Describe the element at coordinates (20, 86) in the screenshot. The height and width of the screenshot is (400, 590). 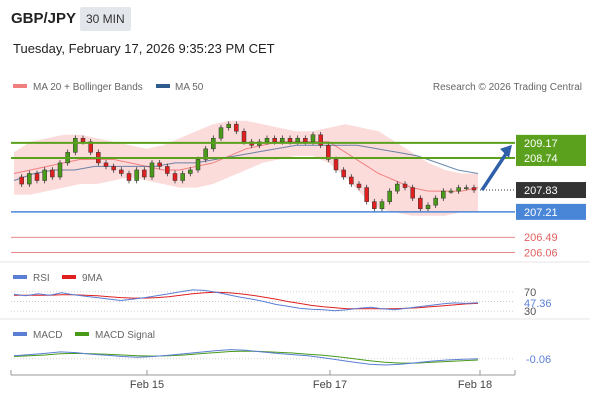
I see `legend-swatch-ma20` at that location.